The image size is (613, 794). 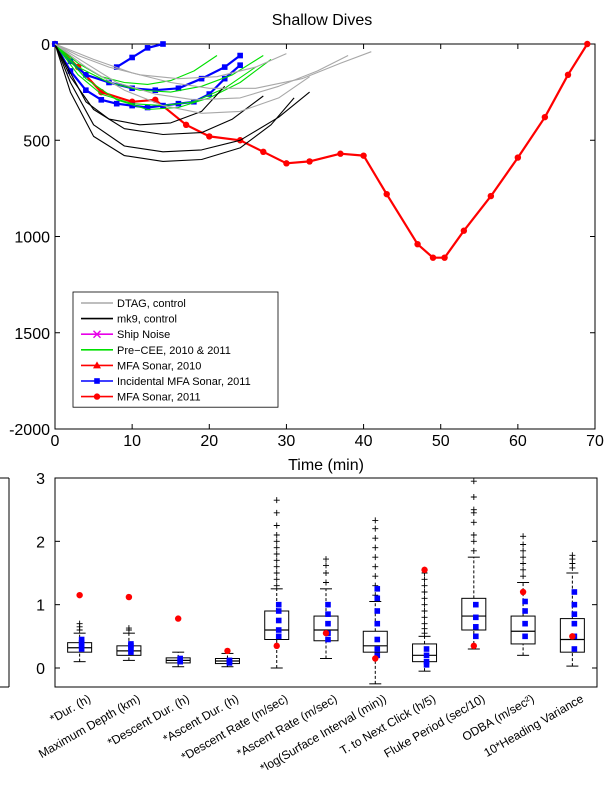 I want to click on legend-label: MFA Sonar, 2011, so click(x=159, y=398).